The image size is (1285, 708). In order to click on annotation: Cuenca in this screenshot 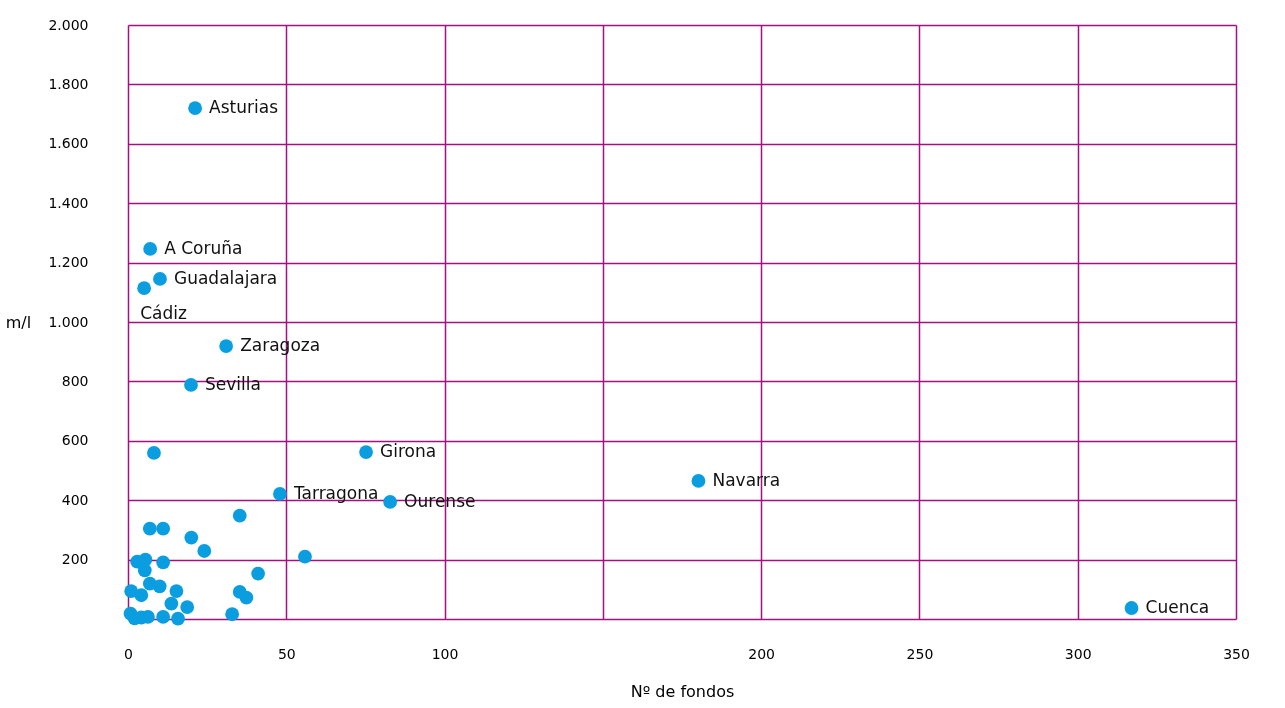, I will do `click(1177, 607)`.